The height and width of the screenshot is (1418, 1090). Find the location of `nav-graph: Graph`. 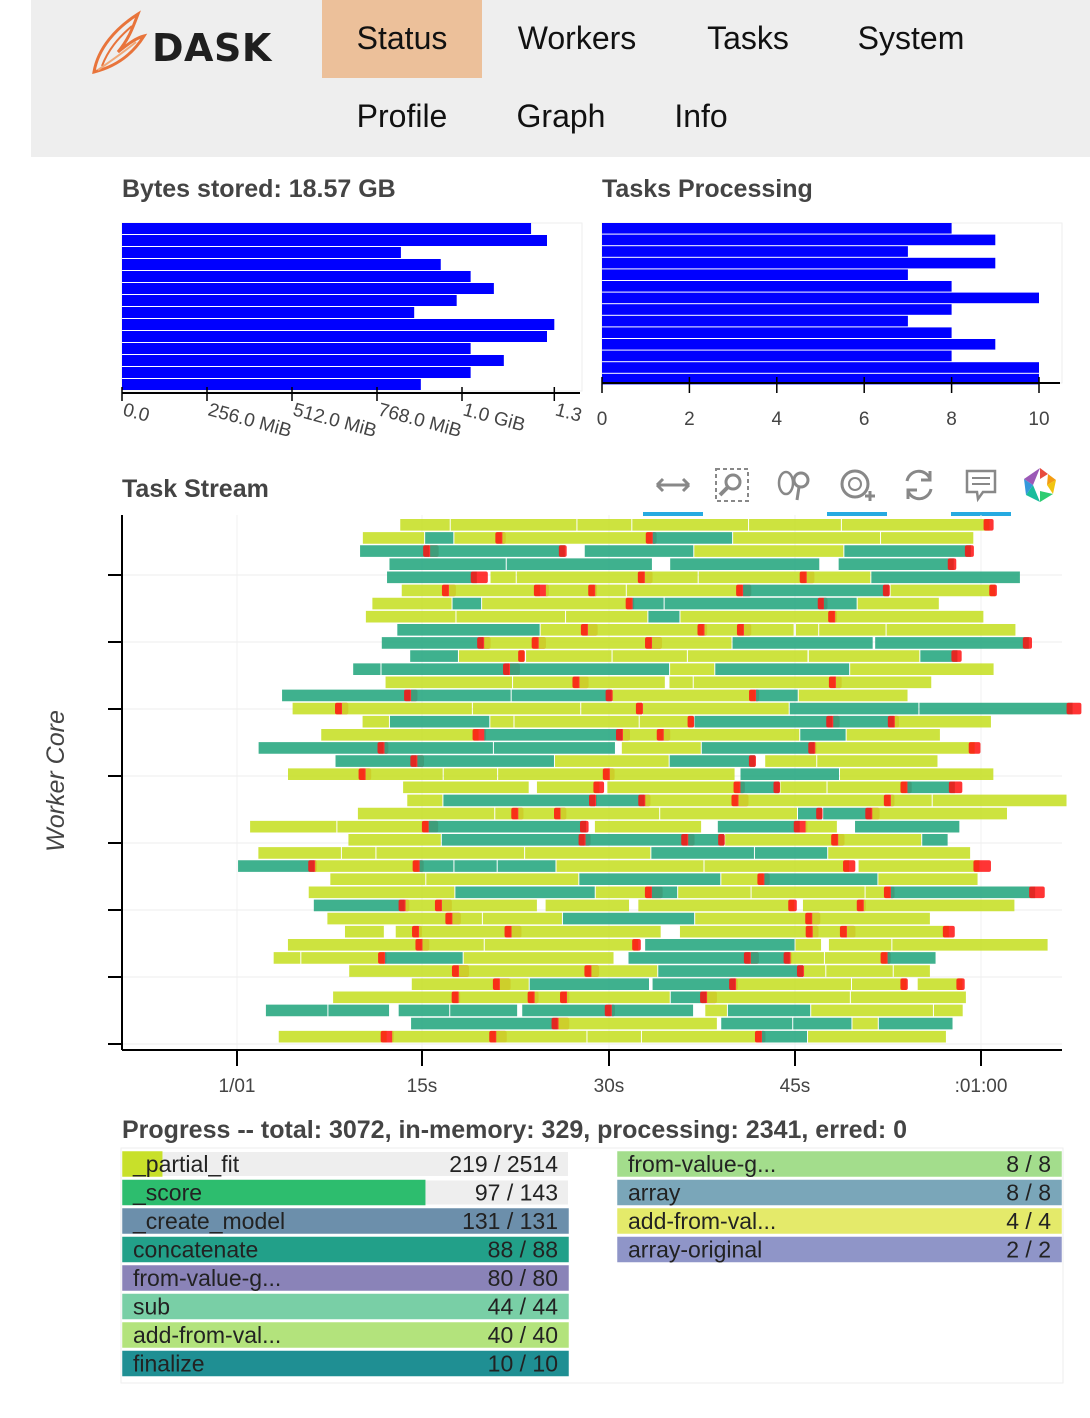

nav-graph: Graph is located at coordinates (561, 116).